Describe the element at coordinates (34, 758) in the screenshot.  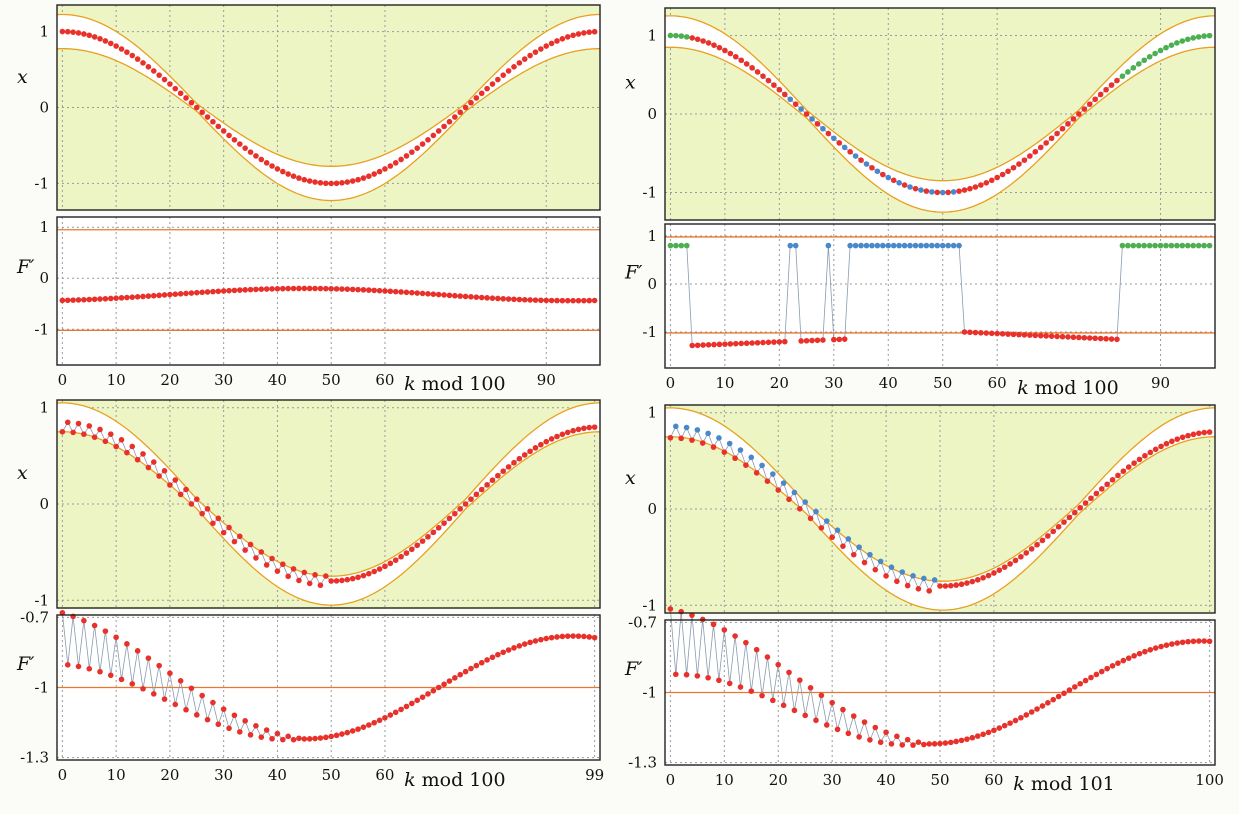
I see `y-tick-label: -1.3` at that location.